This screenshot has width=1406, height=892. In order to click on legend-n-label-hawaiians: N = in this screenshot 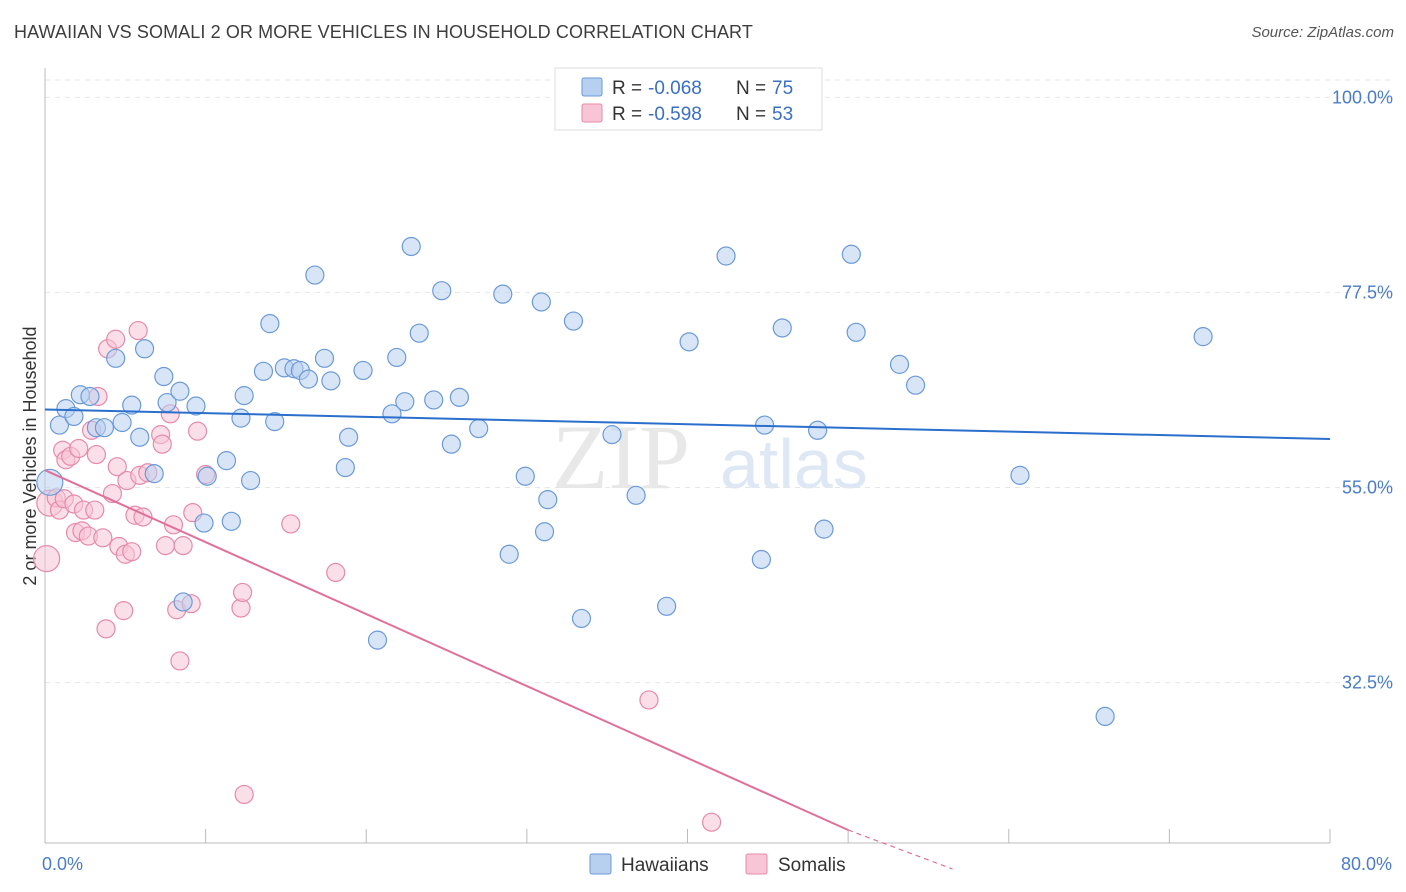, I will do `click(751, 88)`.